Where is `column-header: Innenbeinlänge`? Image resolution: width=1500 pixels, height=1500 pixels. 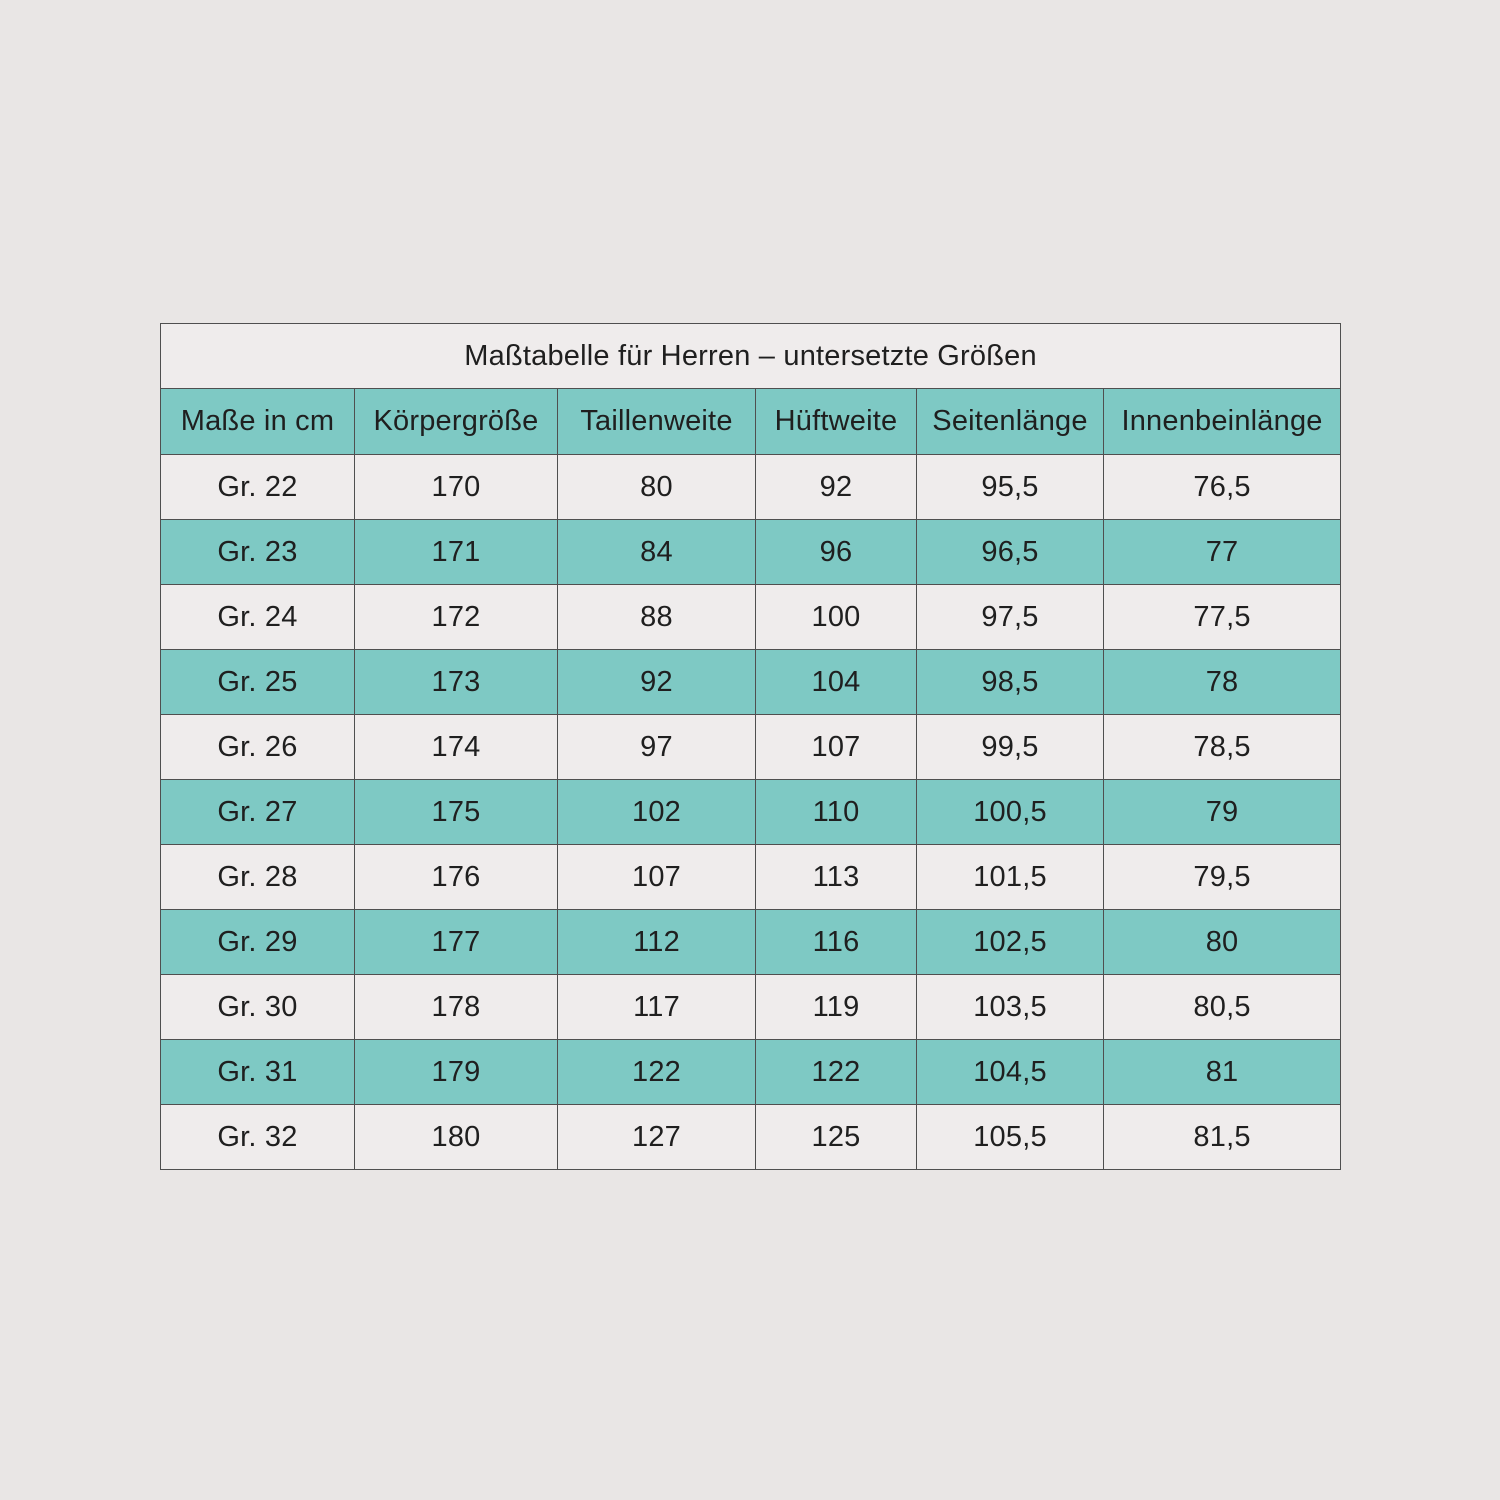 column-header: Innenbeinlänge is located at coordinates (1222, 421).